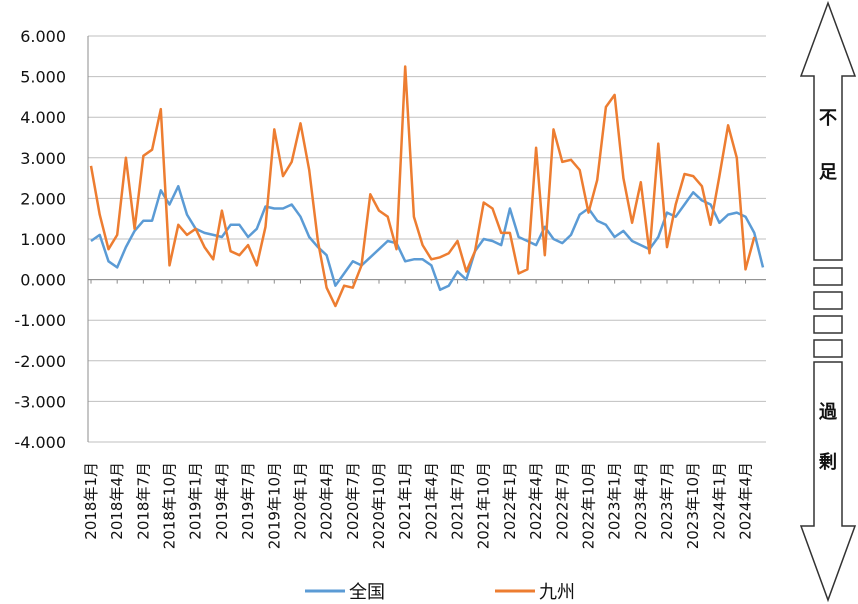 The height and width of the screenshot is (604, 858). I want to click on x-tick-label: 2019年4月, so click(222, 501).